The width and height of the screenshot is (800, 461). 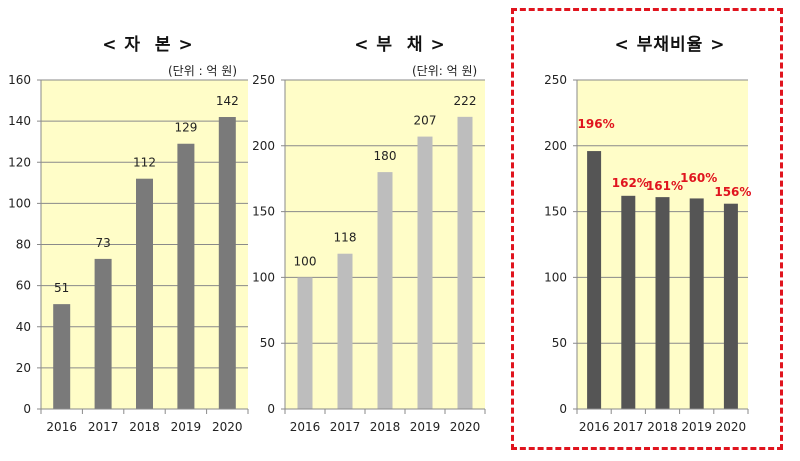 I want to click on y-tick-label-debt: 0, so click(x=271, y=409).